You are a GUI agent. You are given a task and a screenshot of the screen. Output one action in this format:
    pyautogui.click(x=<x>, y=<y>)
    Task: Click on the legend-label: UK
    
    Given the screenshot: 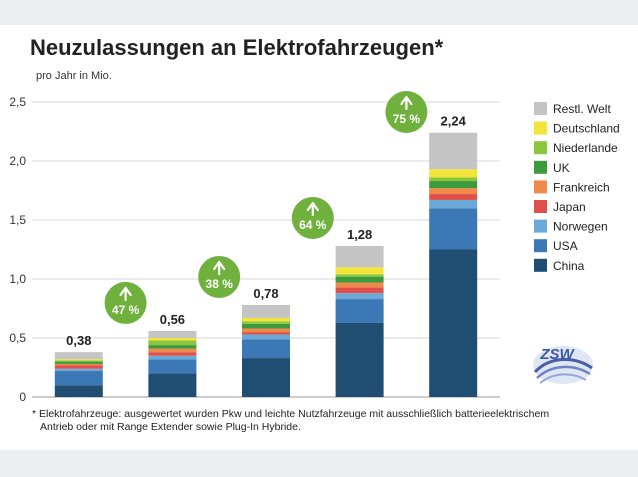 What is the action you would take?
    pyautogui.click(x=561, y=168)
    